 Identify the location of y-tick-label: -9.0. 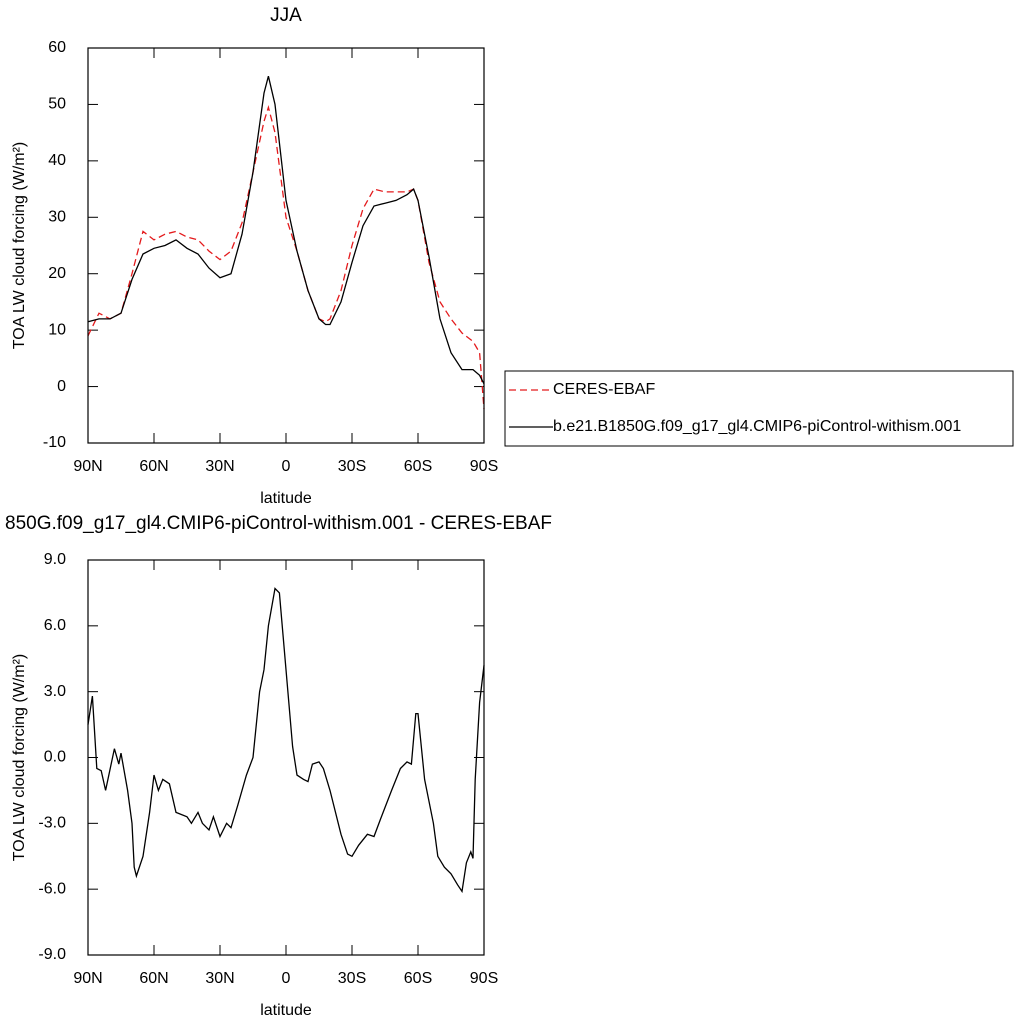
(52, 954).